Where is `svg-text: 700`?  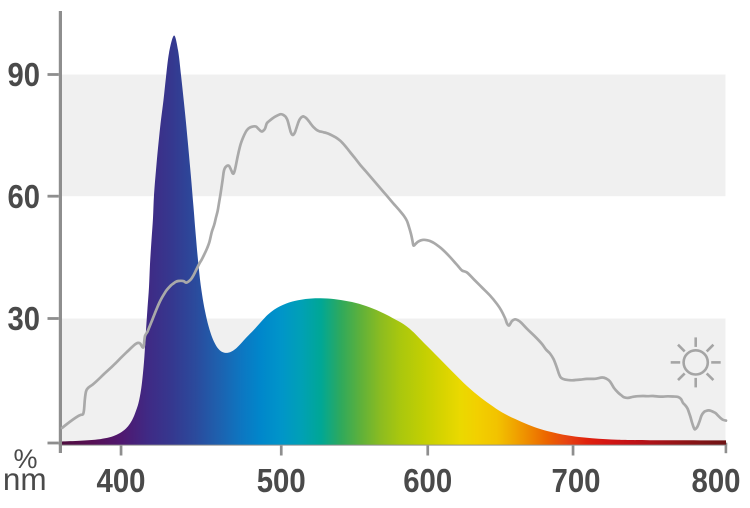 svg-text: 700 is located at coordinates (576, 480).